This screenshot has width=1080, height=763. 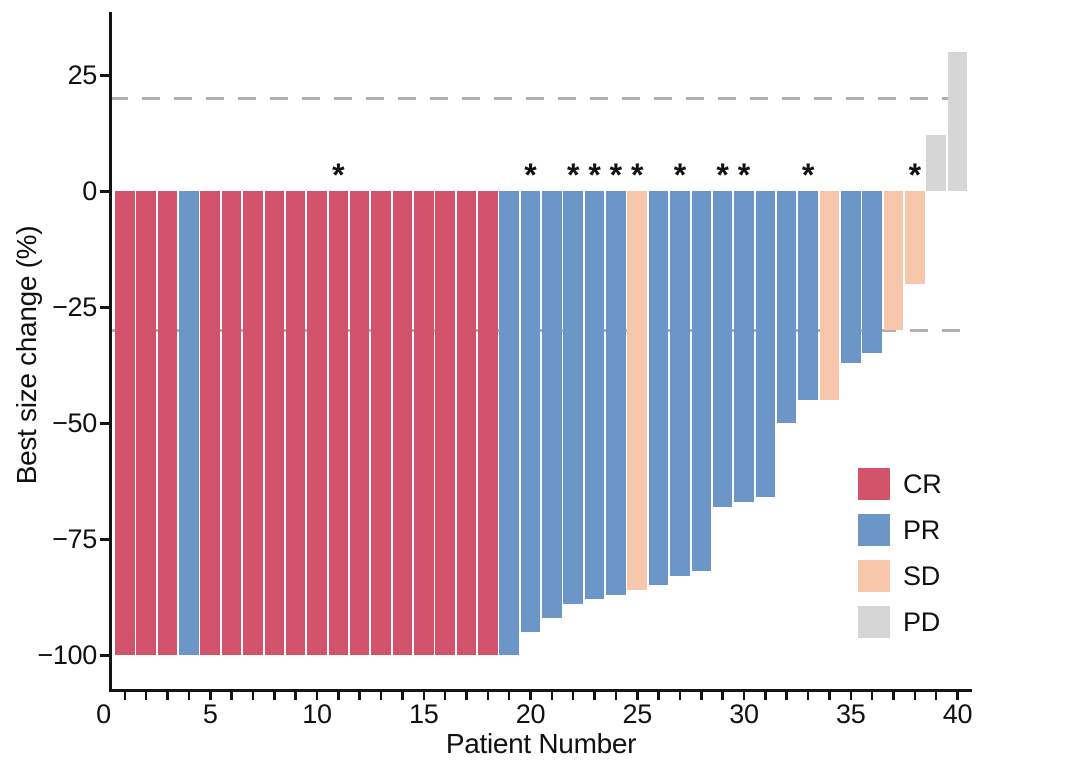 I want to click on y-tick-label: 0, so click(x=89, y=191).